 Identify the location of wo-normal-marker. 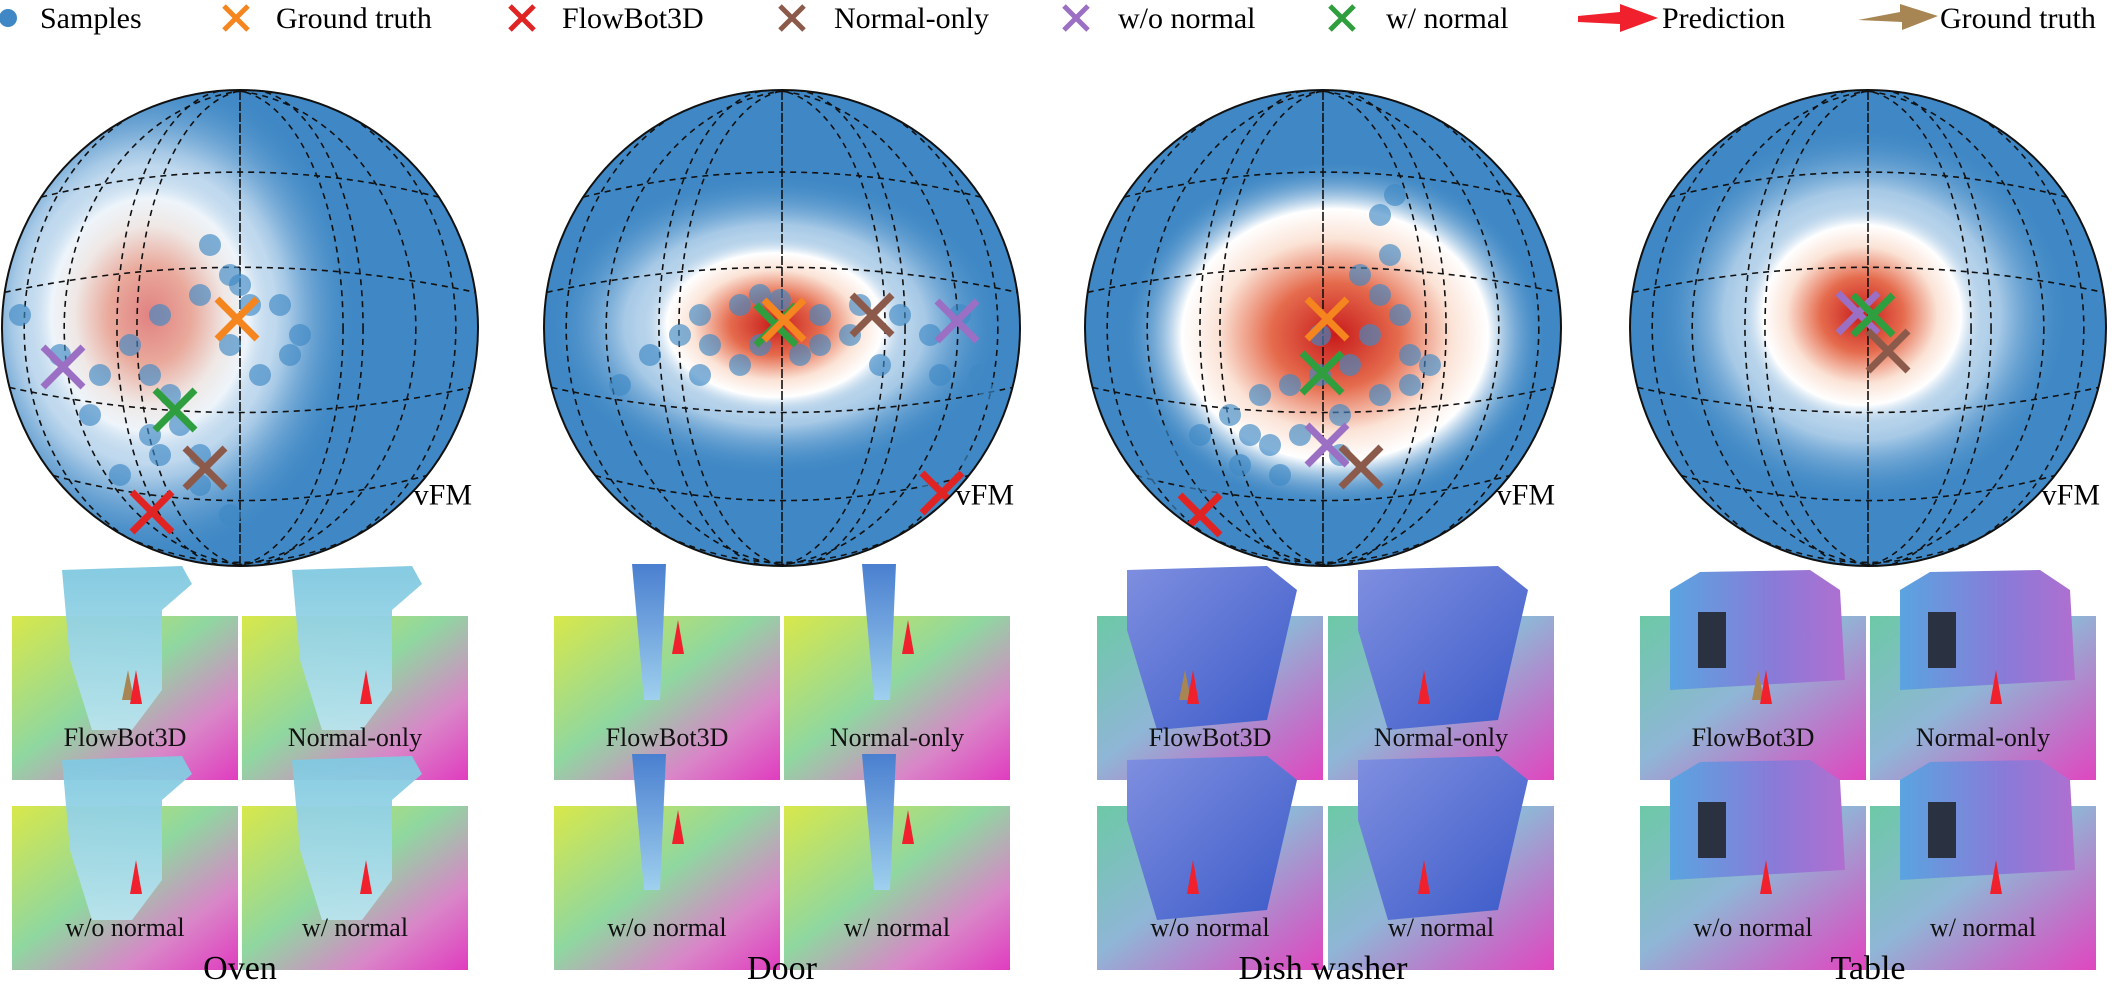
(1858, 313).